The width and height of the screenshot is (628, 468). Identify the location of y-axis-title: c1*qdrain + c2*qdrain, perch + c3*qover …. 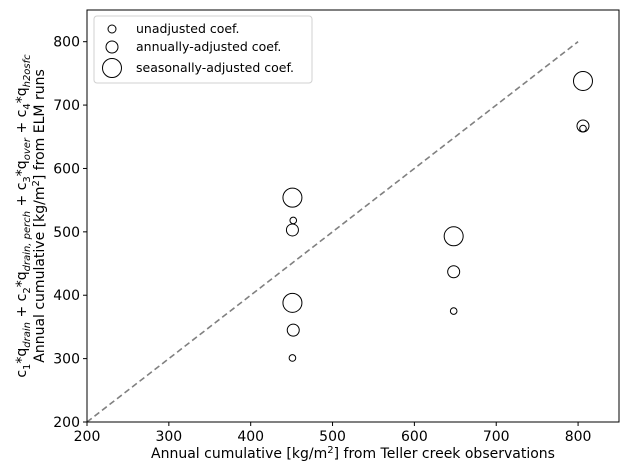
(31, 216).